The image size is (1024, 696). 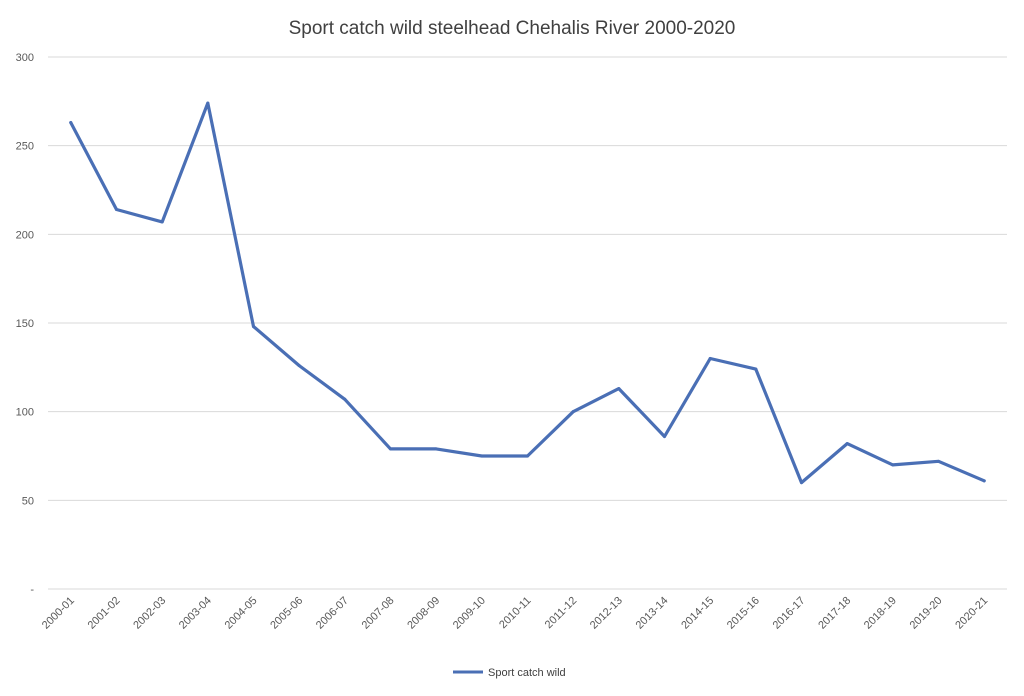 I want to click on y-tick-label: -, so click(x=32, y=590).